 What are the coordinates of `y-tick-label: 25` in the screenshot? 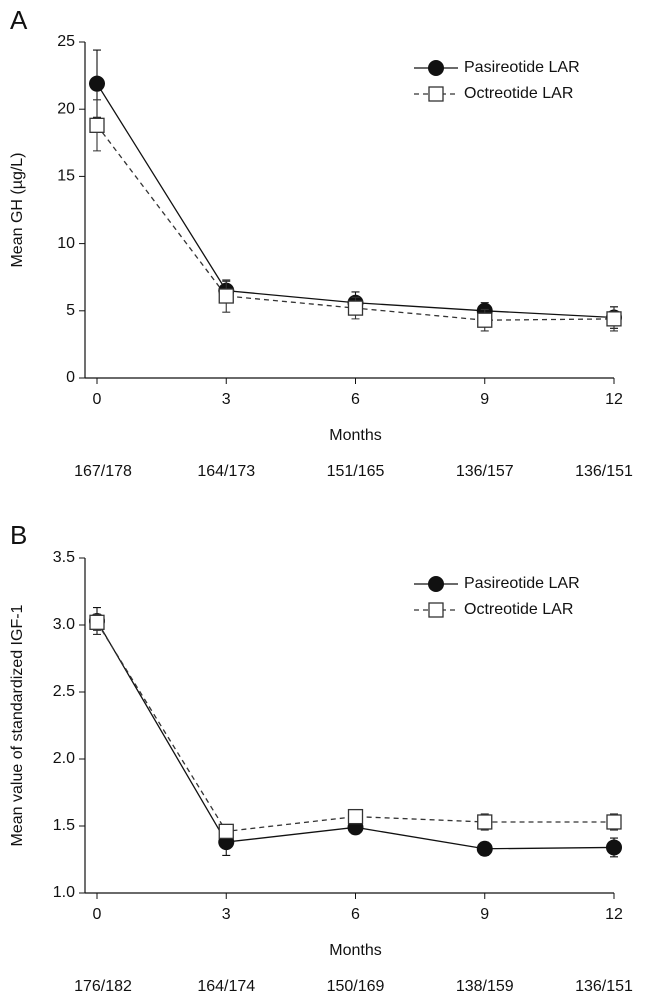 It's located at (66, 41).